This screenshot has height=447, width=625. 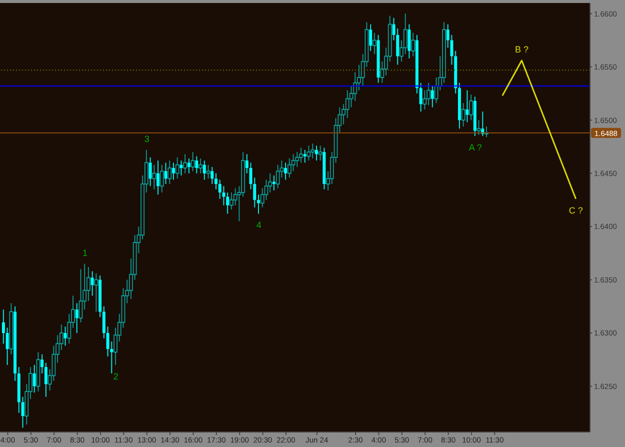 What do you see at coordinates (115, 376) in the screenshot?
I see `annotation: 2` at bounding box center [115, 376].